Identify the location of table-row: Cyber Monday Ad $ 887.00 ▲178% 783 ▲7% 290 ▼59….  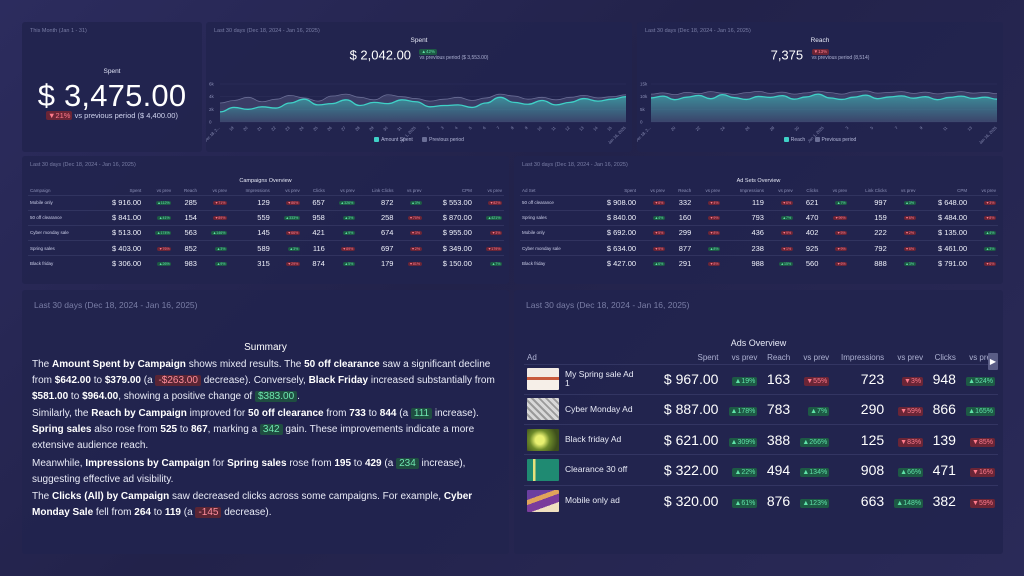
(761, 409).